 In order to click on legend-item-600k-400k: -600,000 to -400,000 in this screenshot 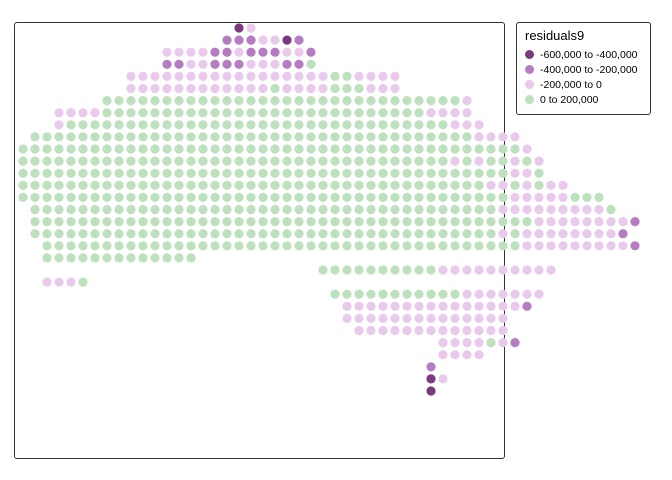, I will do `click(583, 54)`.